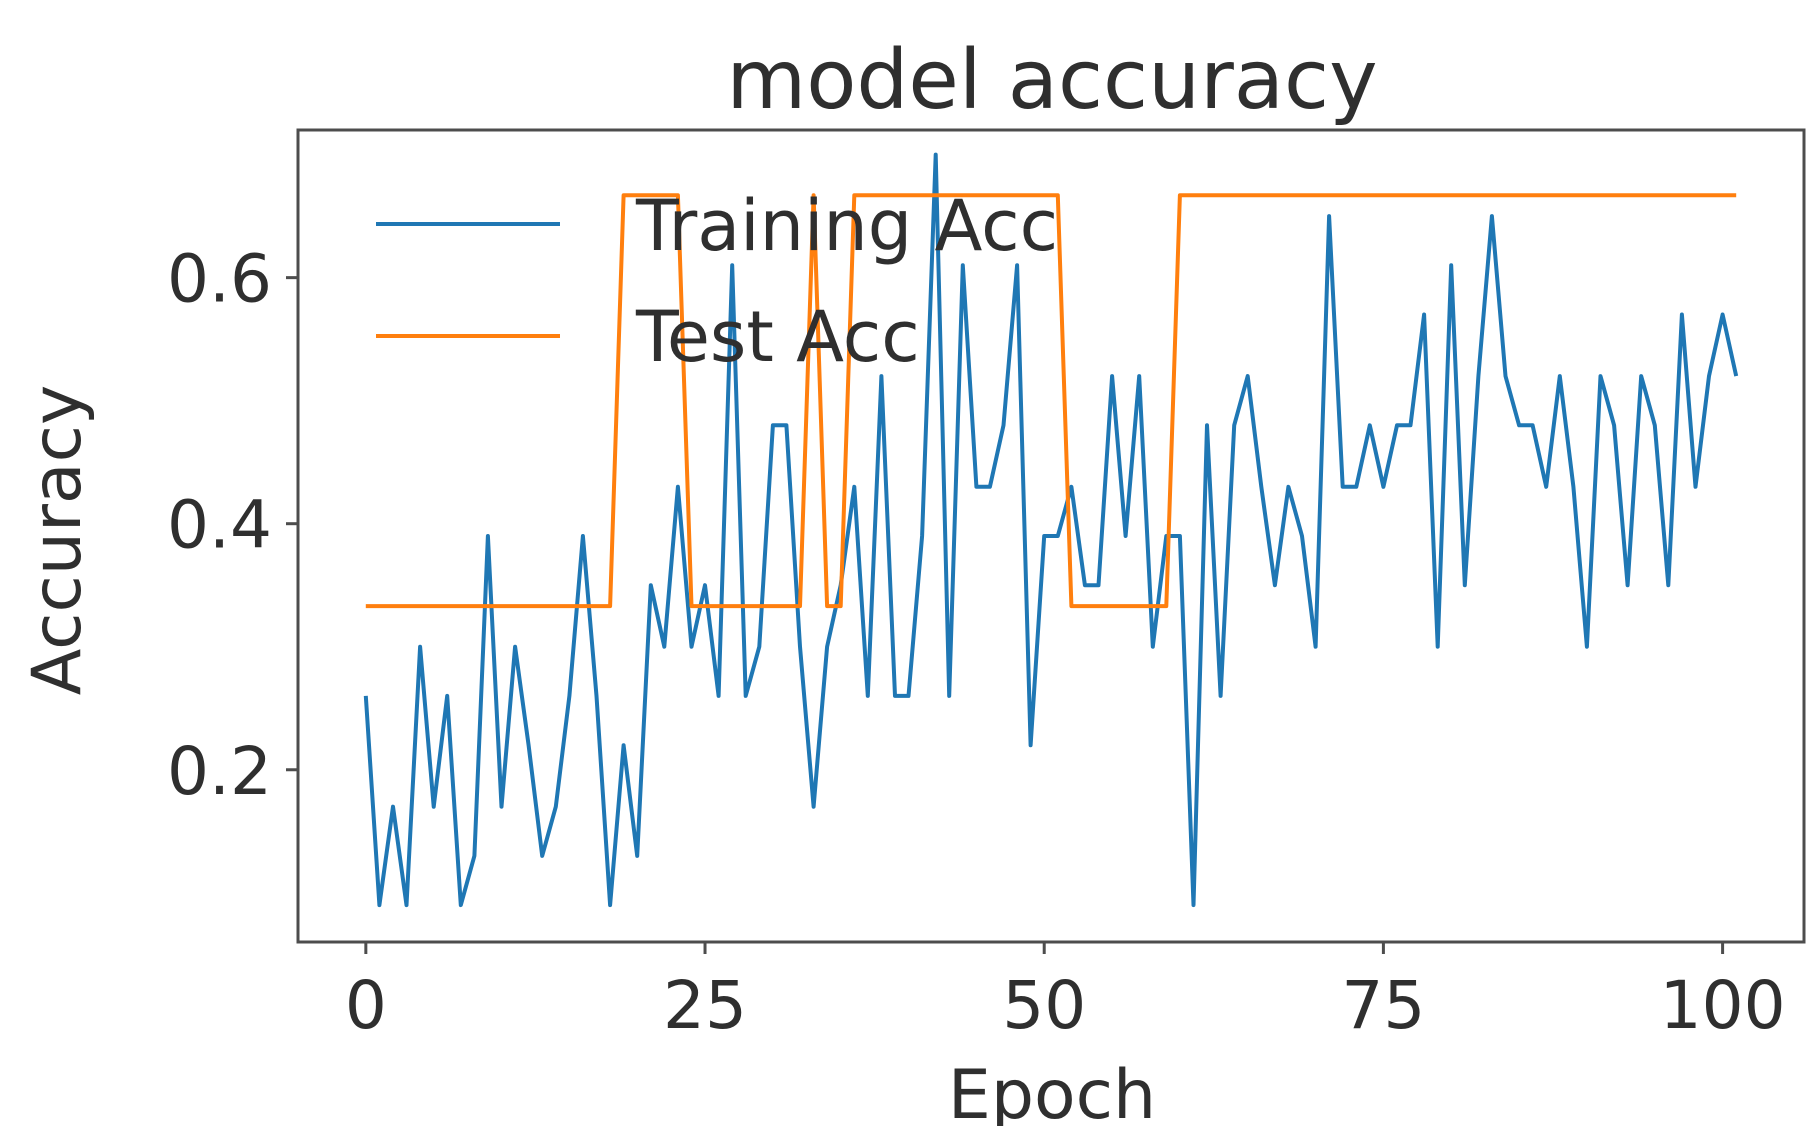 The height and width of the screenshot is (1126, 1817). Describe the element at coordinates (219, 525) in the screenshot. I see `y-tick-label: 0.4` at that location.